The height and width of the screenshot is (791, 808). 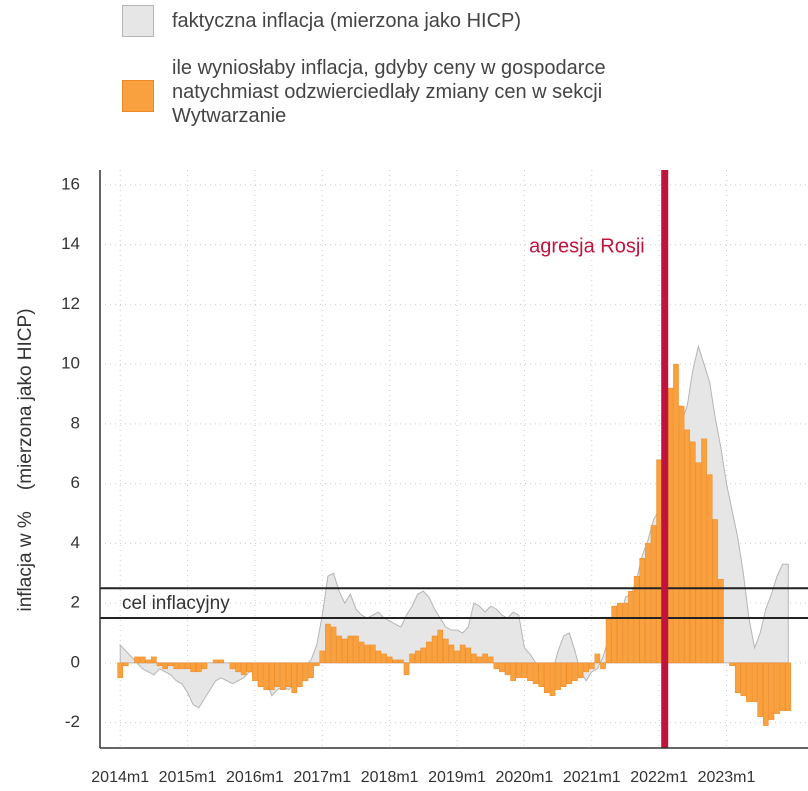 What do you see at coordinates (70, 363) in the screenshot?
I see `y-tick-label: 10` at bounding box center [70, 363].